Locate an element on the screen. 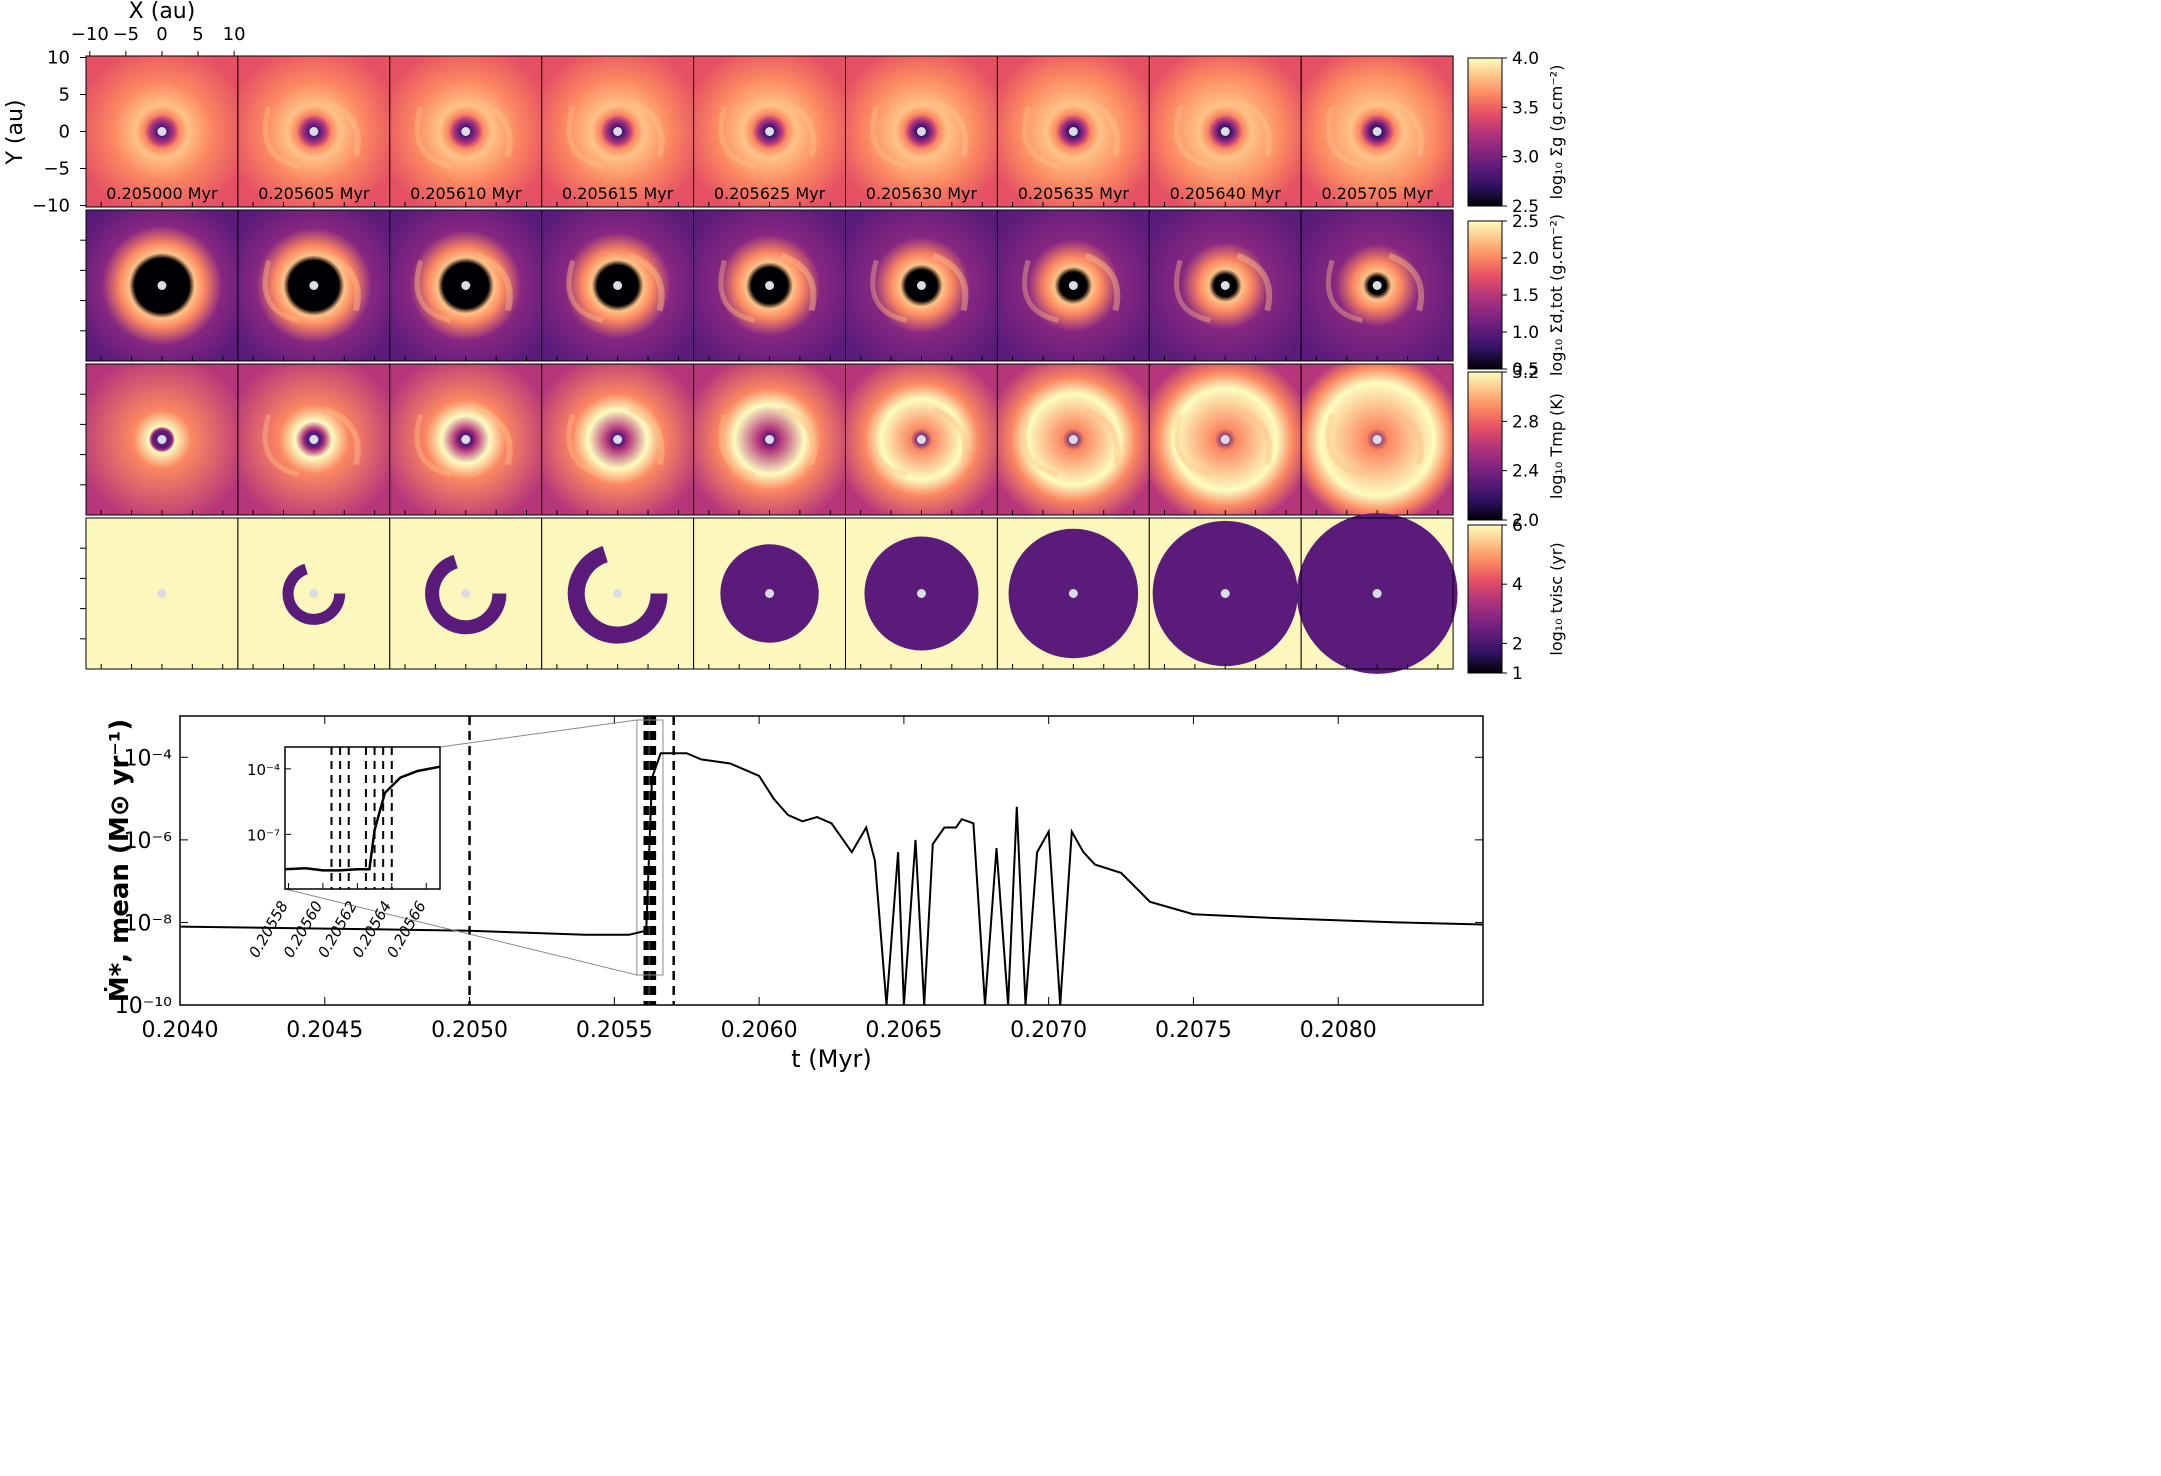 The width and height of the screenshot is (2161, 1476). panel-r1-c4: 0.205615 Myr is located at coordinates (618, 131).